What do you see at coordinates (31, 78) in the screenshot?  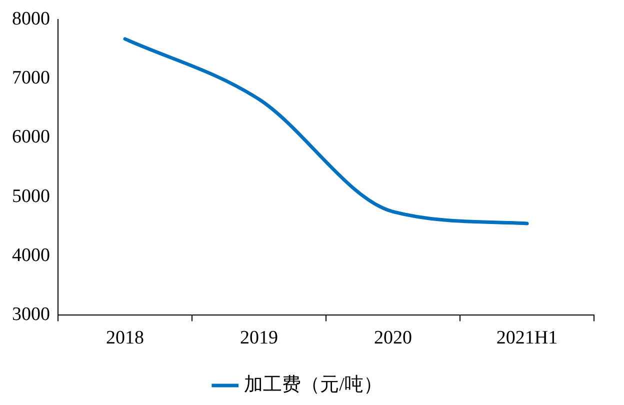 I see `y-tick-label: 7000` at bounding box center [31, 78].